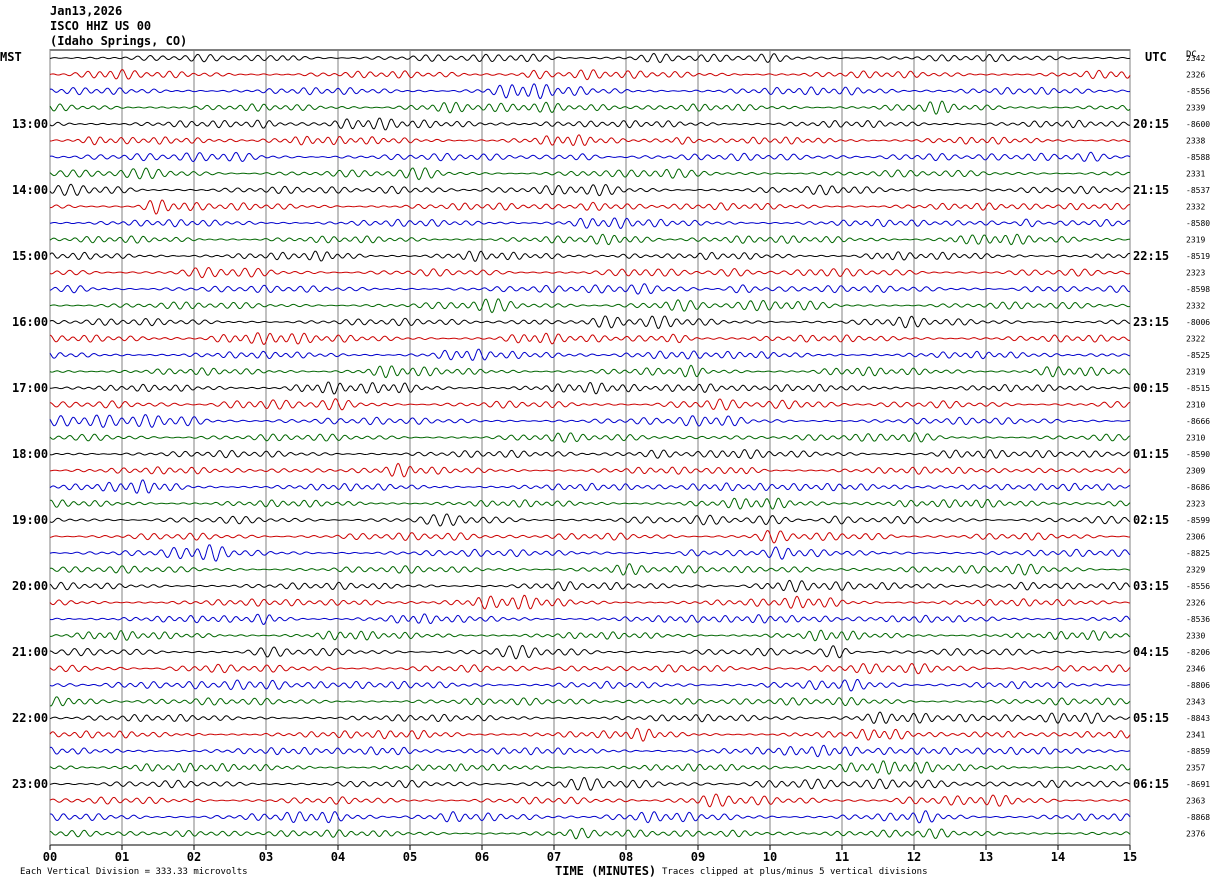 The height and width of the screenshot is (886, 1210). I want to click on dc-label: DC, so click(1191, 55).